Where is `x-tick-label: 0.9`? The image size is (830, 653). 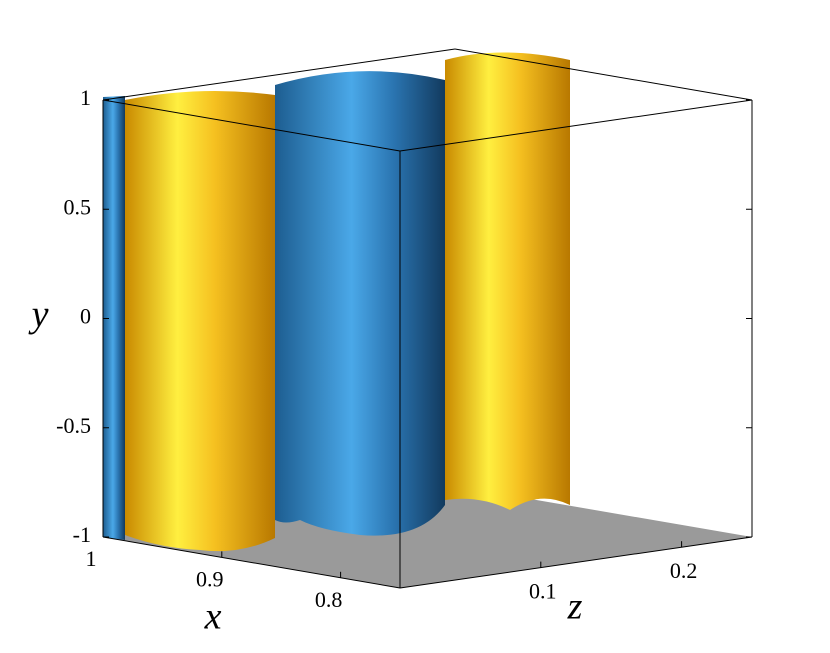
x-tick-label: 0.9 is located at coordinates (210, 578).